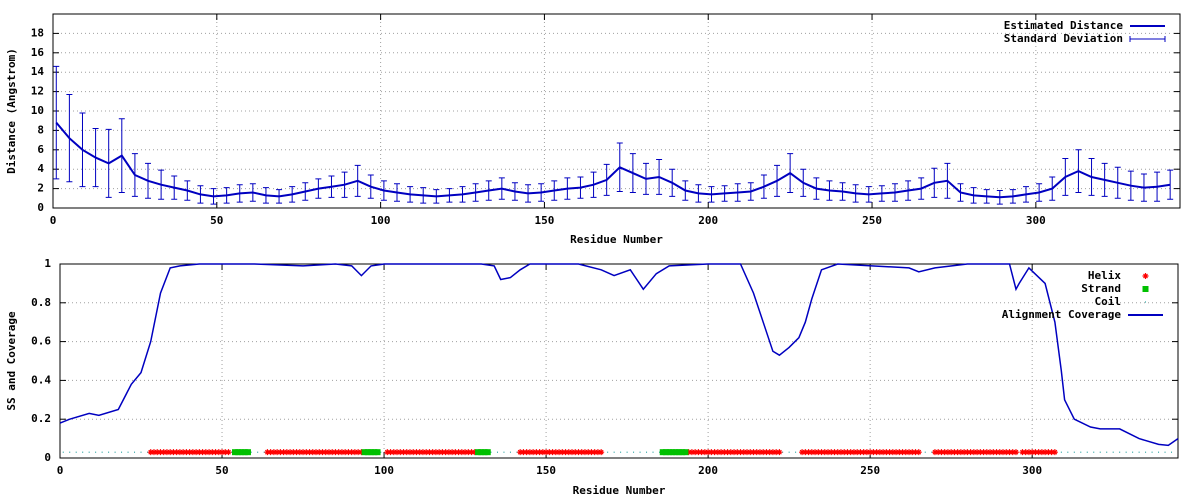 The height and width of the screenshot is (500, 1200). What do you see at coordinates (41, 379) in the screenshot?
I see `y-tick-label: 0.4` at bounding box center [41, 379].